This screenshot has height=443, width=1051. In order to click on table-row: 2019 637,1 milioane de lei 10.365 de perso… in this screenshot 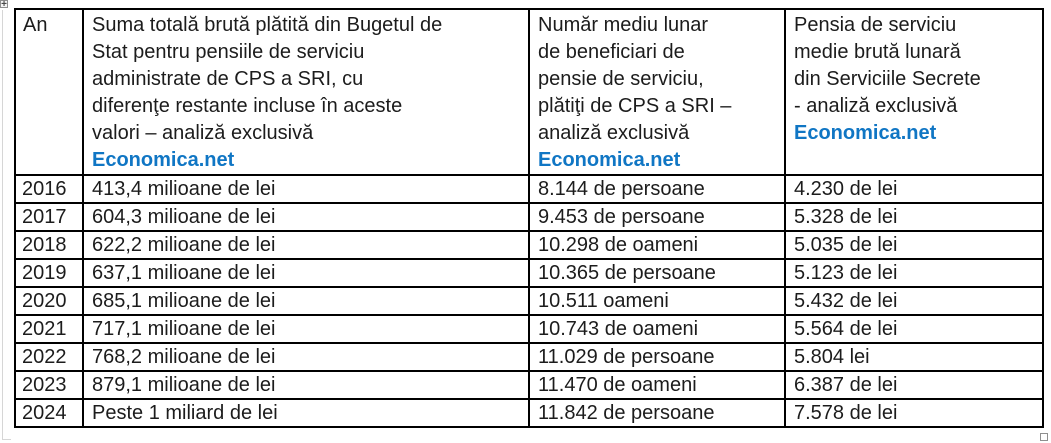, I will do `click(529, 273)`.